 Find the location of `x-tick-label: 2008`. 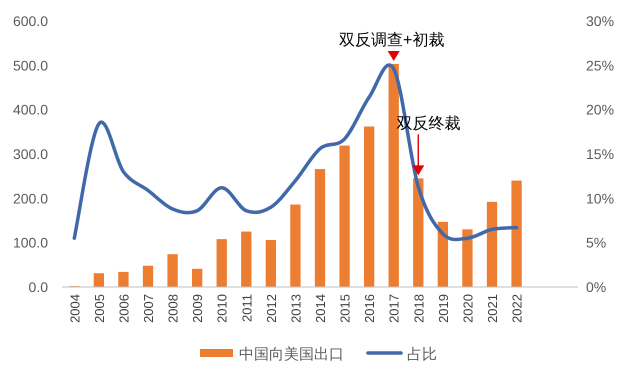

x-tick-label: 2008 is located at coordinates (173, 308).